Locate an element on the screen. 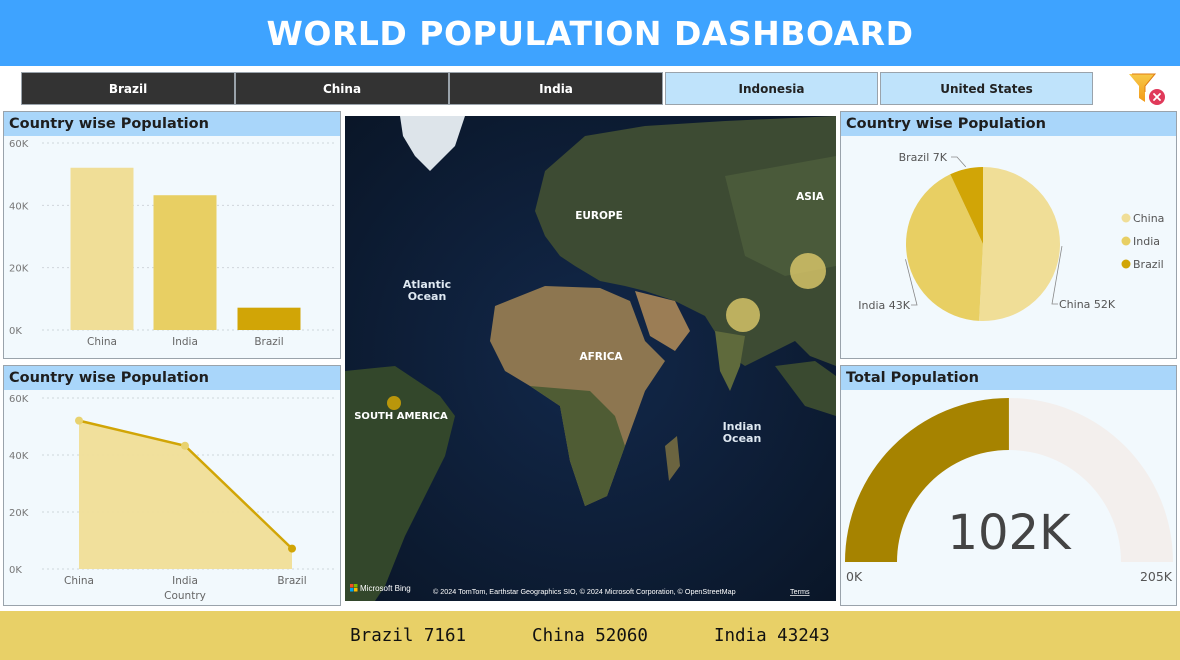 The image size is (1180, 660). slicer-label: India is located at coordinates (556, 88).